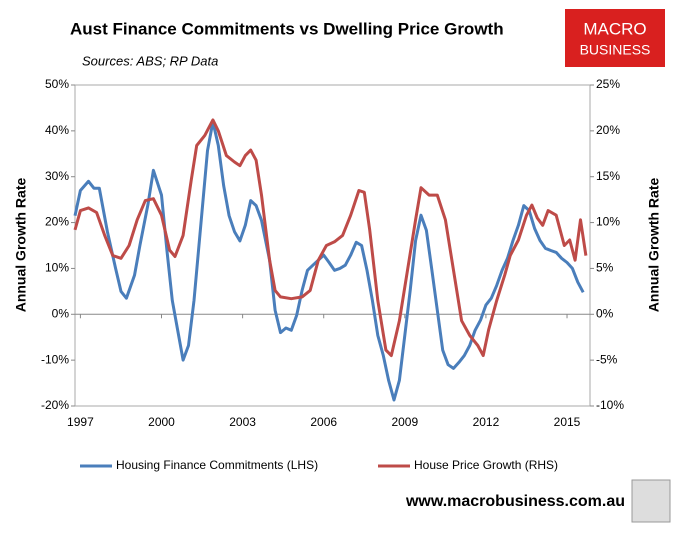 This screenshot has height=533, width=681. Describe the element at coordinates (57, 84) in the screenshot. I see `y-tick-label: 50%` at that location.